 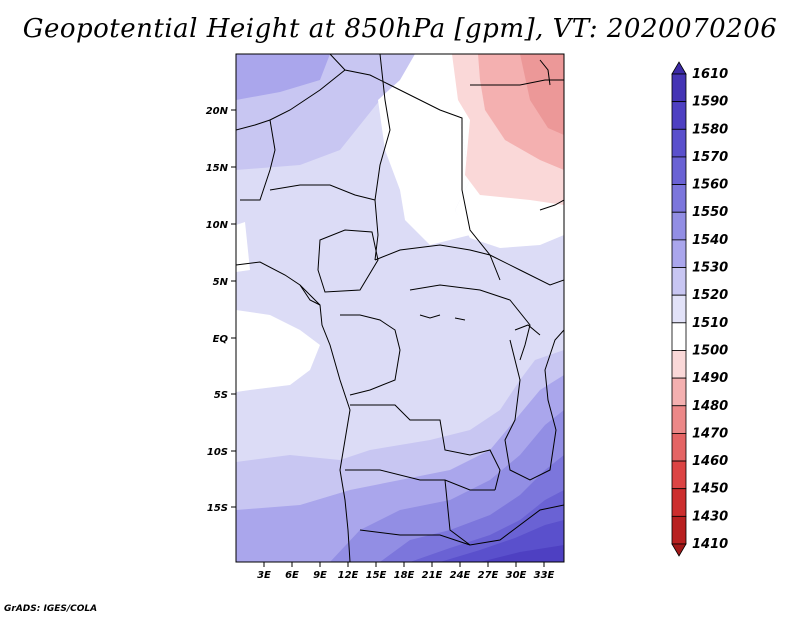 What do you see at coordinates (710, 240) in the screenshot?
I see `colorbar-label: 1540` at bounding box center [710, 240].